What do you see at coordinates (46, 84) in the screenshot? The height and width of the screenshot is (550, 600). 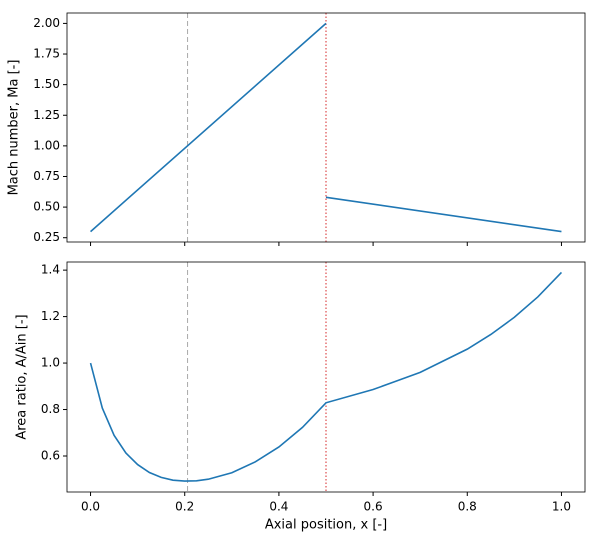 I see `y-tick-label: 1.50` at bounding box center [46, 84].